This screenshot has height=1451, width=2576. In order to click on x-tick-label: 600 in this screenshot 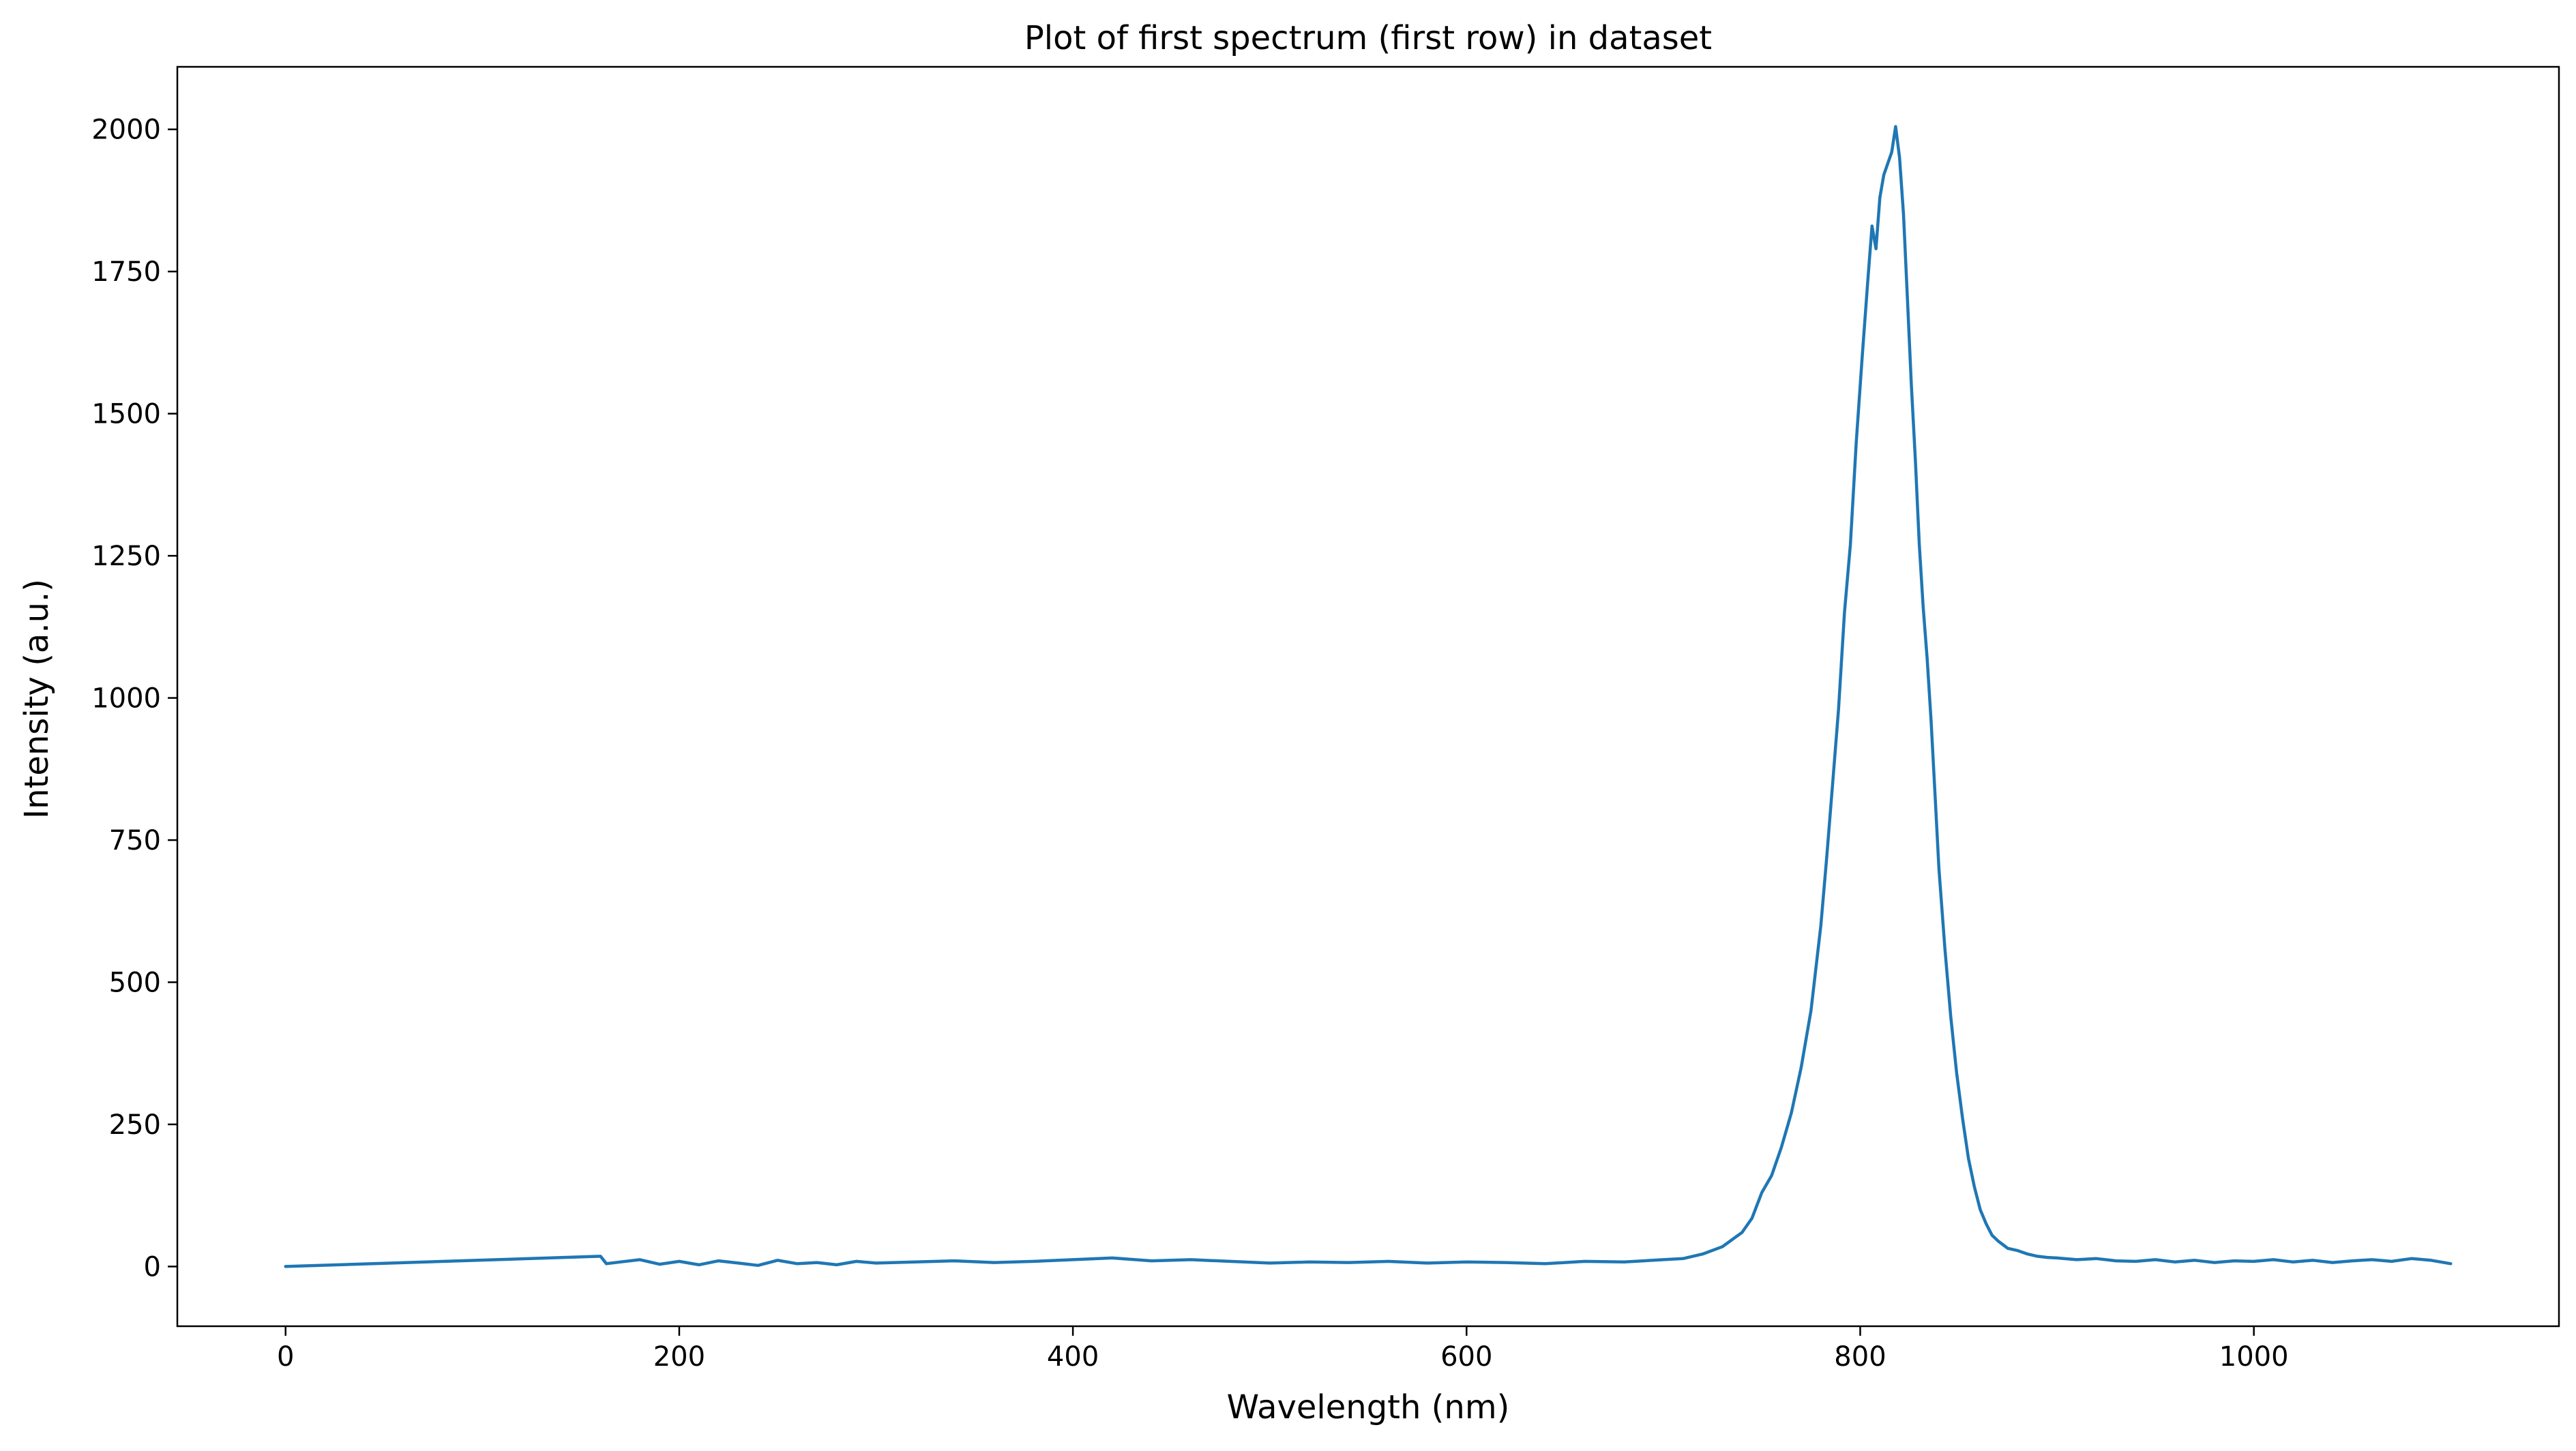, I will do `click(1466, 1357)`.